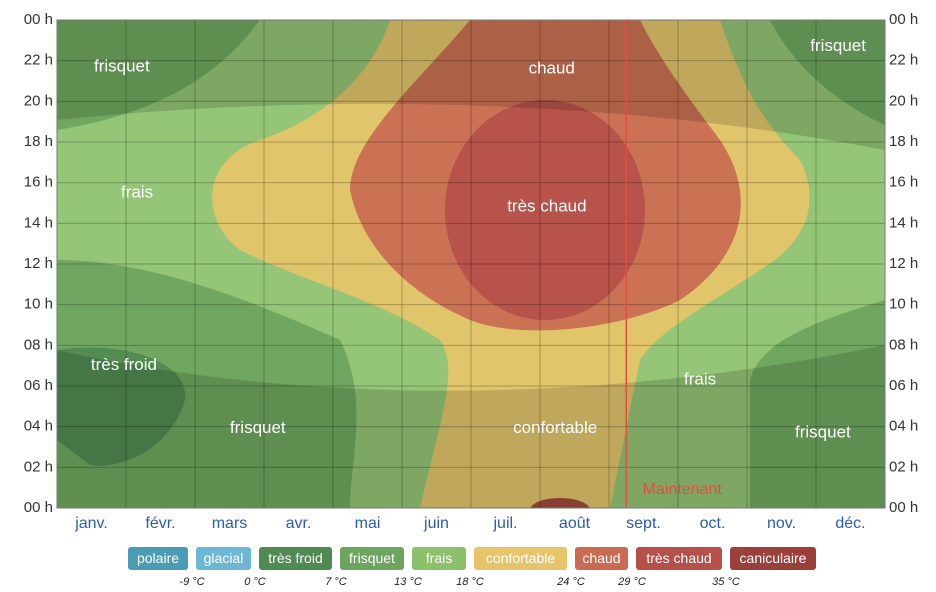  Describe the element at coordinates (555, 427) in the screenshot. I see `region-label: confortable` at that location.